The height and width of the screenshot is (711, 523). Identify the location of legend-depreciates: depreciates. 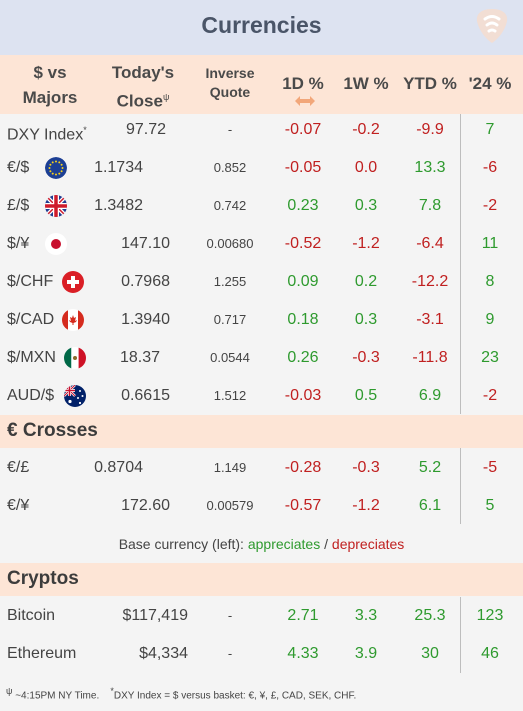
(368, 544).